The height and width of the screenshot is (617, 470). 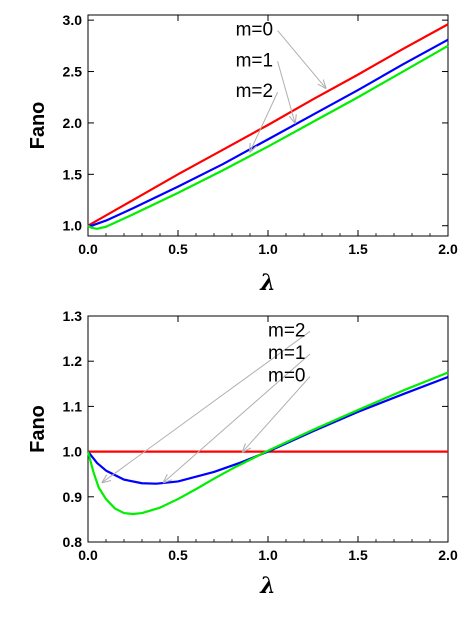 I want to click on y-tick-label: 1.2, so click(x=73, y=361).